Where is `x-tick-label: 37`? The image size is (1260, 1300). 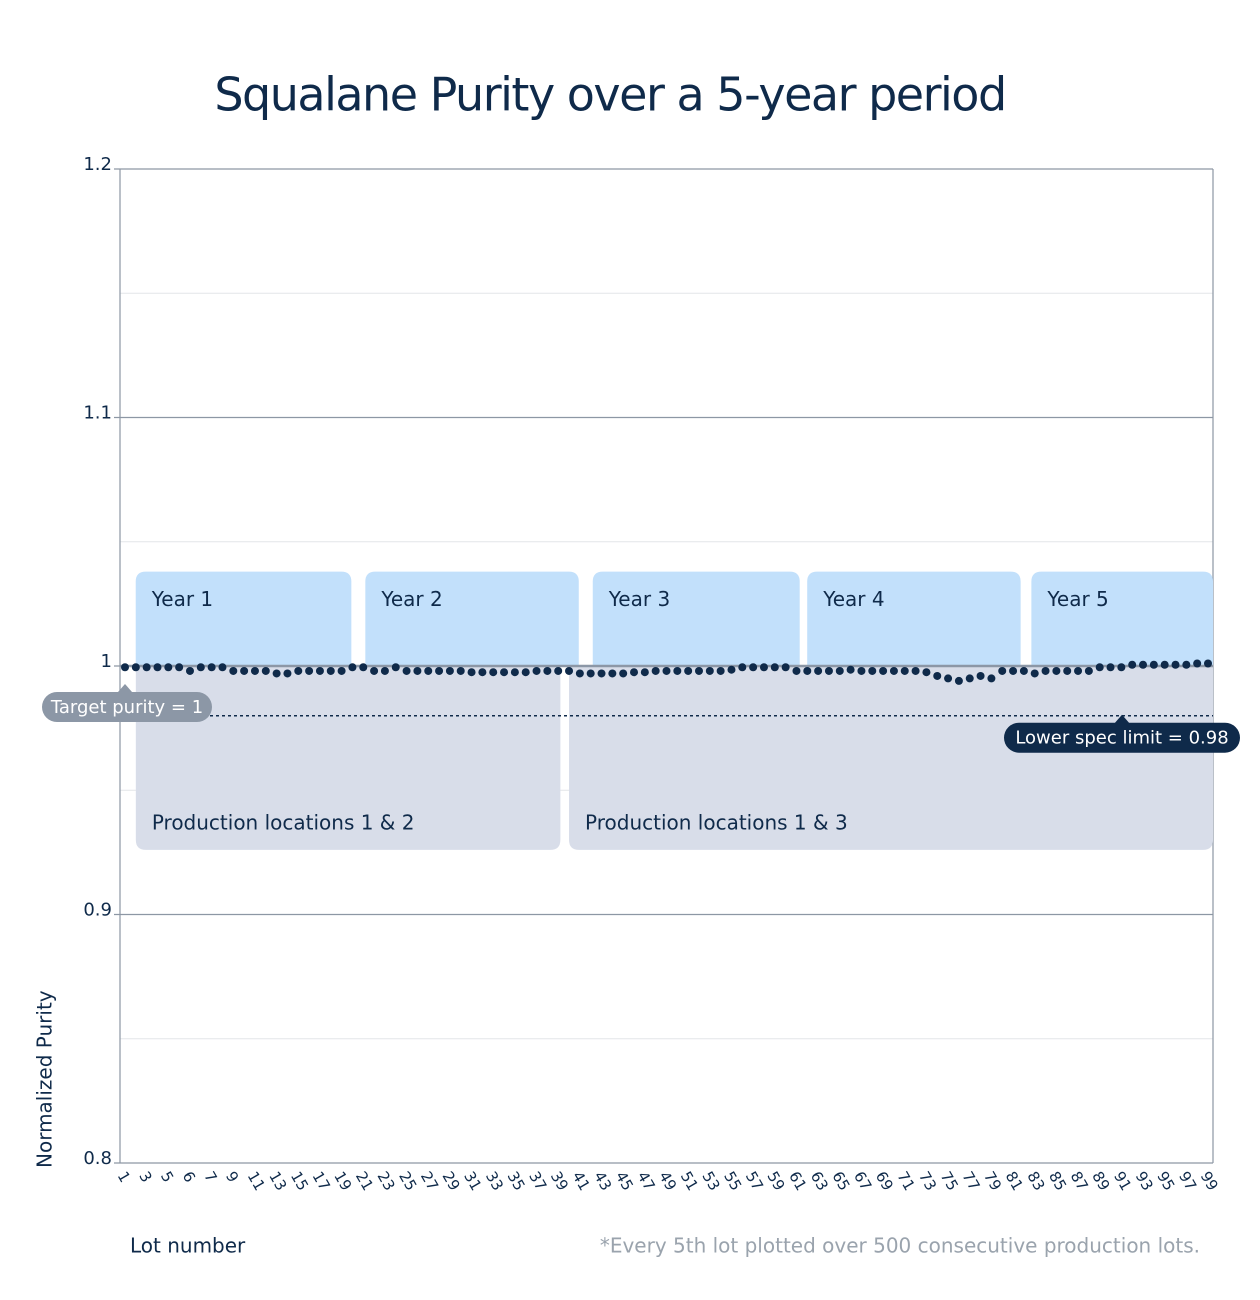
x-tick-label: 37 is located at coordinates (537, 1181).